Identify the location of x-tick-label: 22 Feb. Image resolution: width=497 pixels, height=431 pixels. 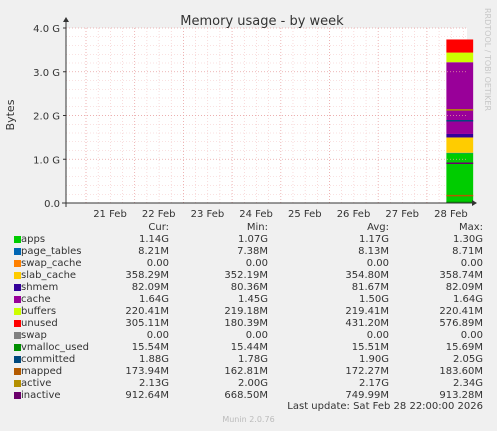
(159, 214).